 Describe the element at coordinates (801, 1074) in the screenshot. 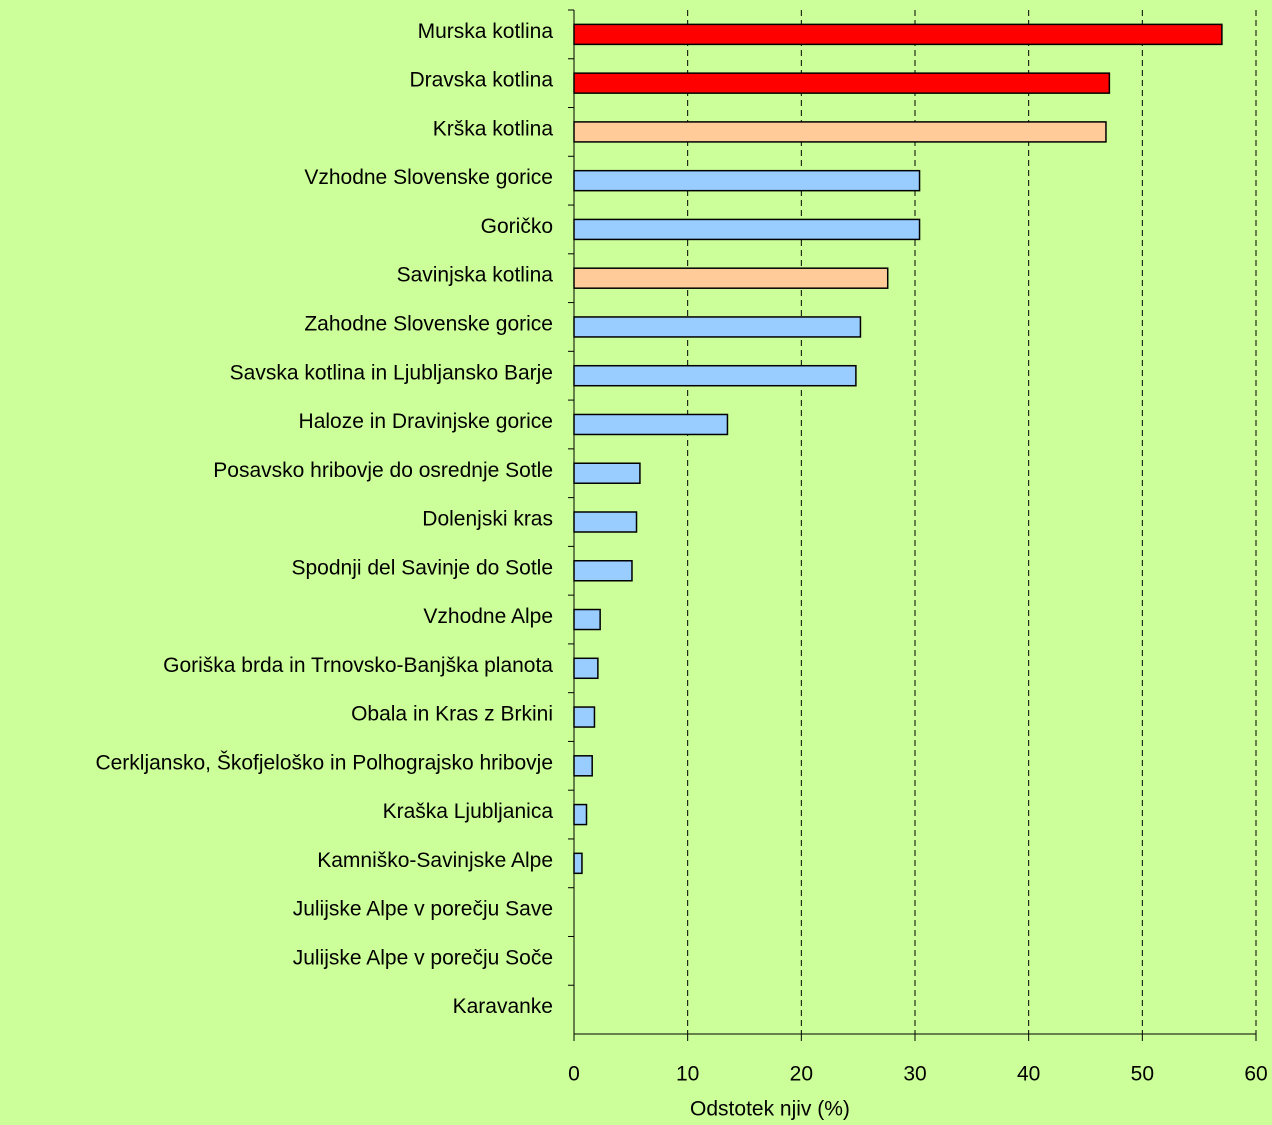

I see `x-tick-label: 20` at that location.